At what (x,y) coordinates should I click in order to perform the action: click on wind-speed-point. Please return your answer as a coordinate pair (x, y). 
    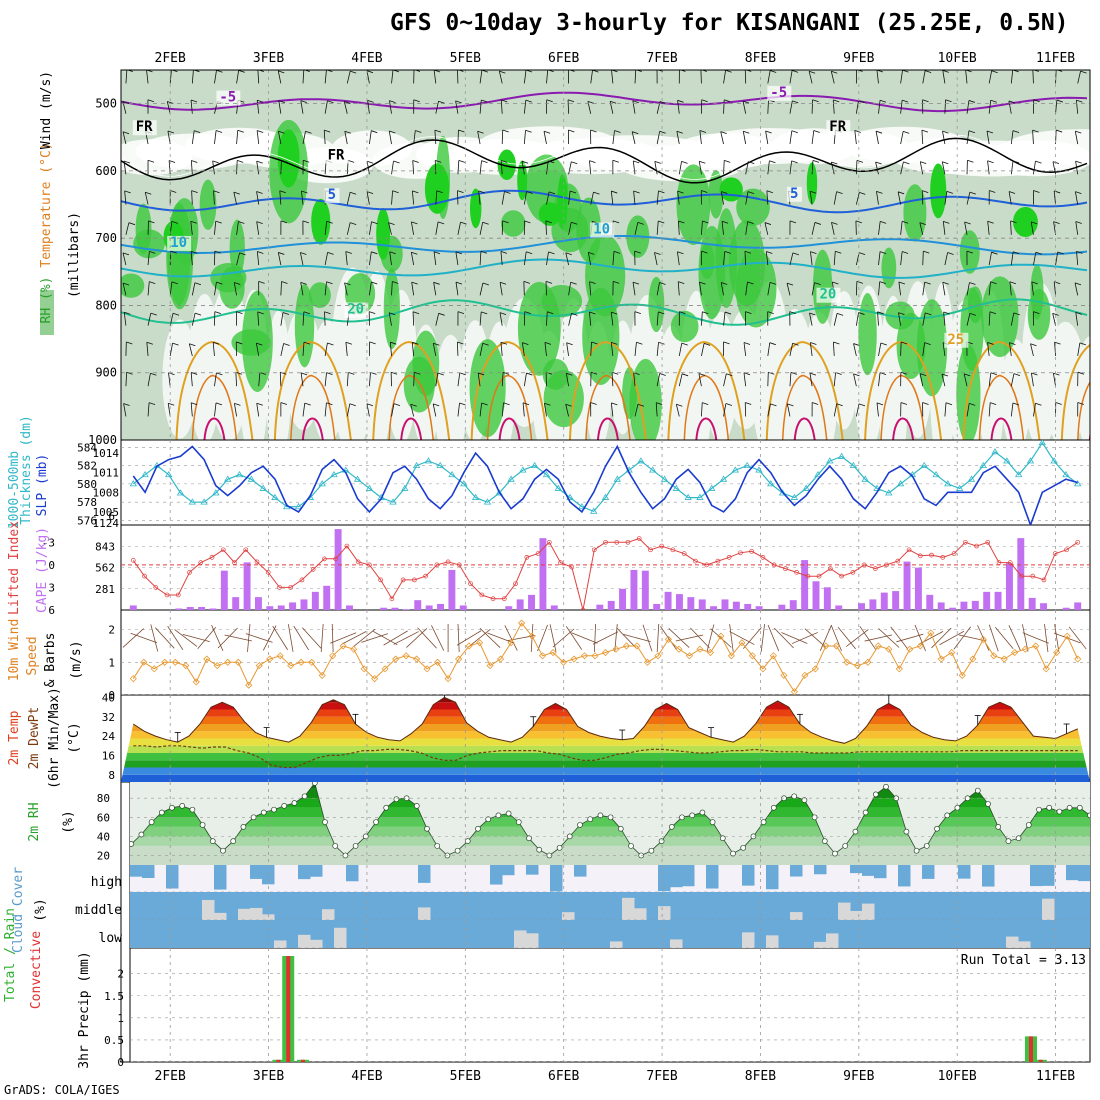
    Looking at the image, I should click on (133, 679).